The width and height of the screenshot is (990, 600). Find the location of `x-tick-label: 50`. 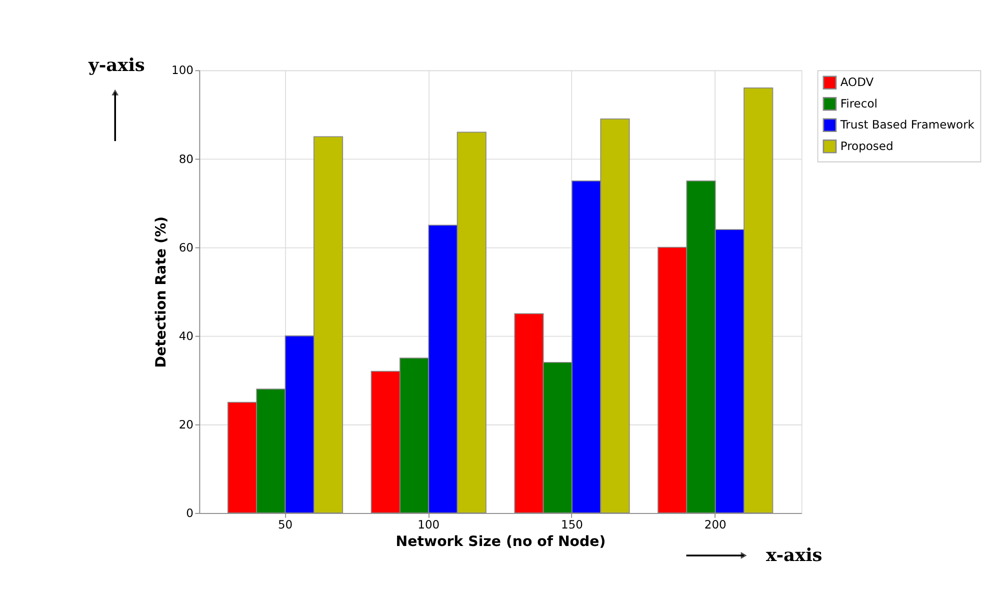

x-tick-label: 50 is located at coordinates (285, 524).